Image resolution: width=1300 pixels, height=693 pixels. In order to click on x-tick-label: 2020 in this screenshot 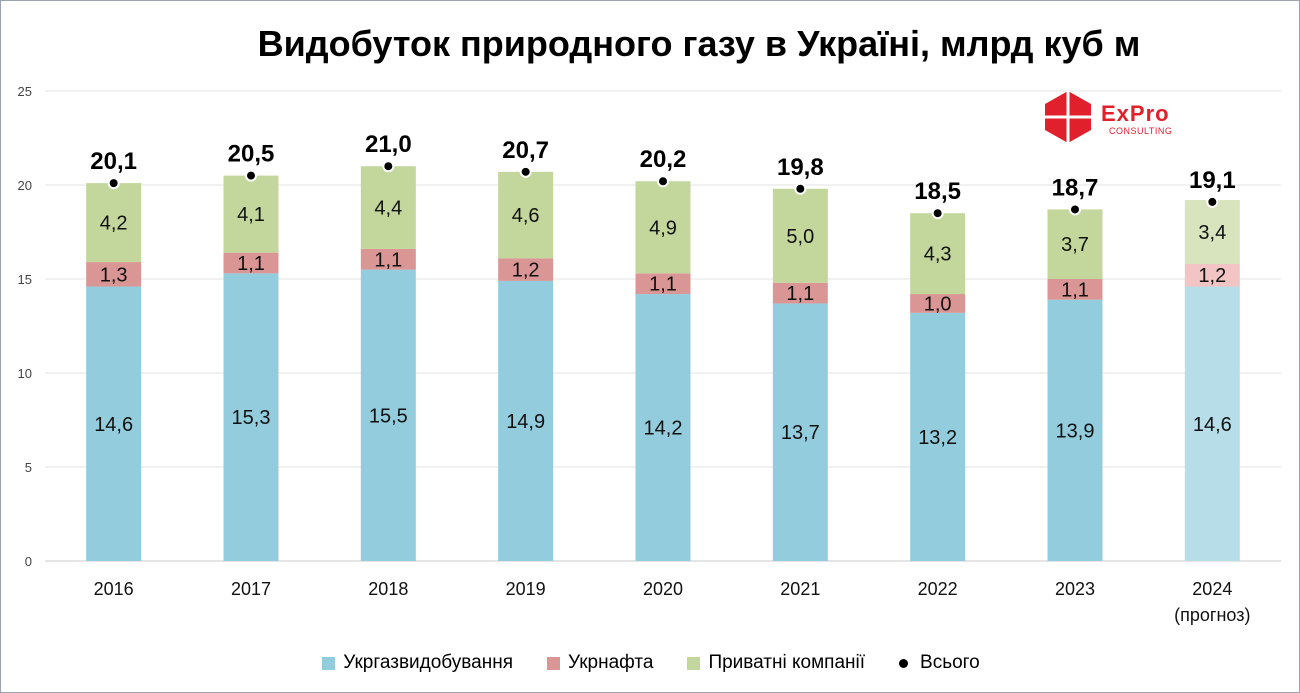, I will do `click(663, 589)`.